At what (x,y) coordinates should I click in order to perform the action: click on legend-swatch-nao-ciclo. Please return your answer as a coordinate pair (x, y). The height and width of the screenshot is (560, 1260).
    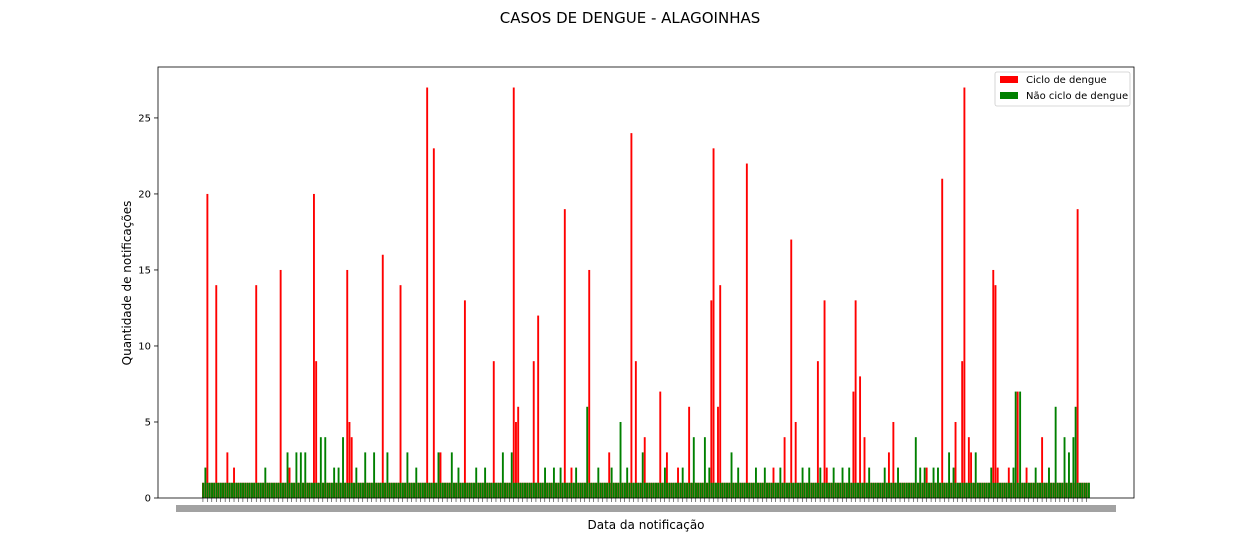
    Looking at the image, I should click on (1009, 95).